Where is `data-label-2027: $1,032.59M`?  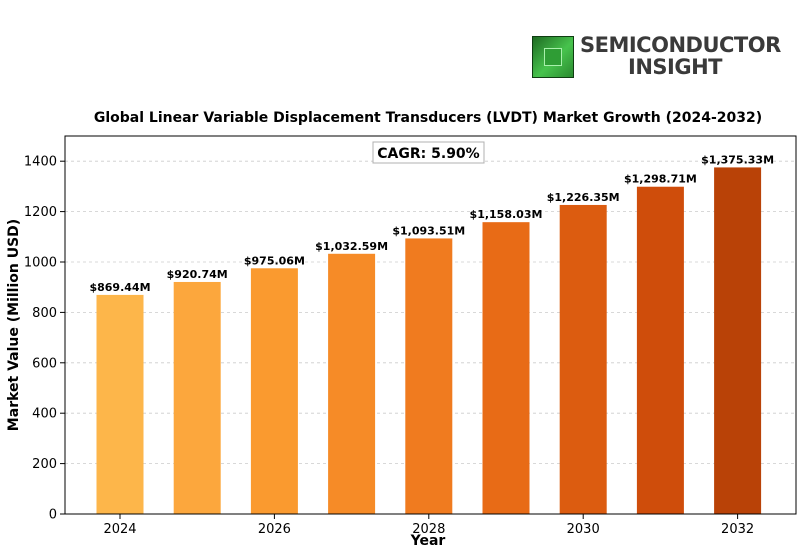 data-label-2027: $1,032.59M is located at coordinates (351, 246).